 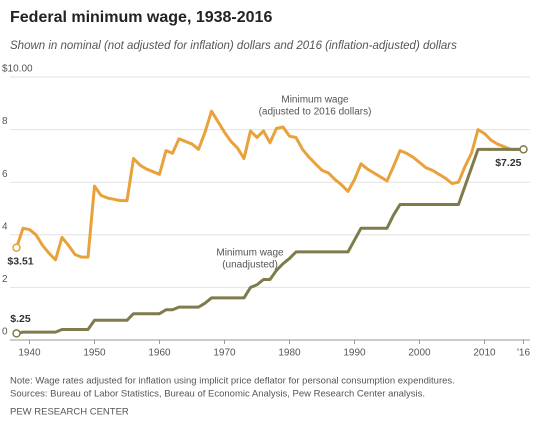 I want to click on x-tick-label: 1960, so click(x=159, y=353).